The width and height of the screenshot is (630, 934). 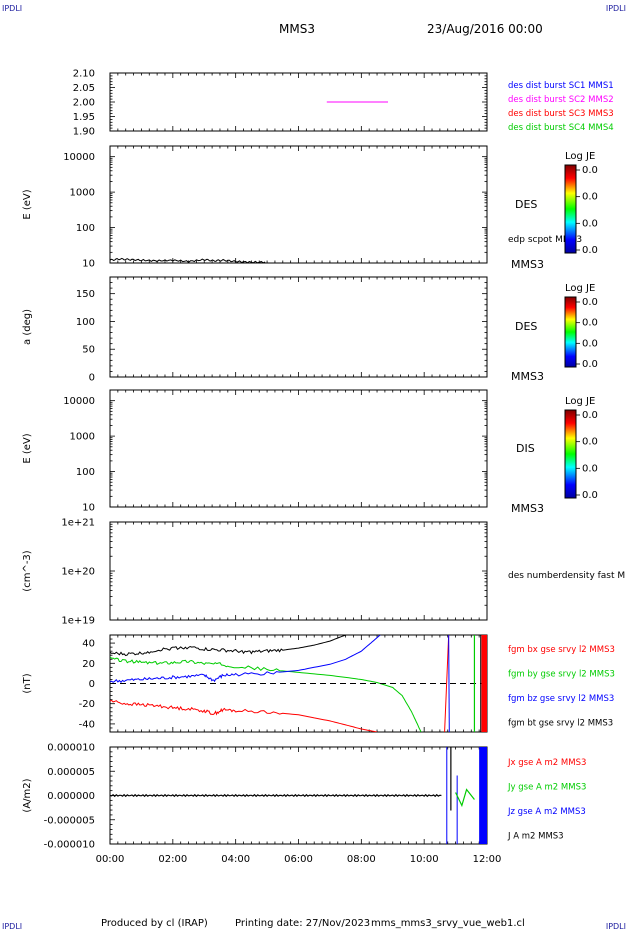 What do you see at coordinates (235, 859) in the screenshot?
I see `time-tick-label: 04:00` at bounding box center [235, 859].